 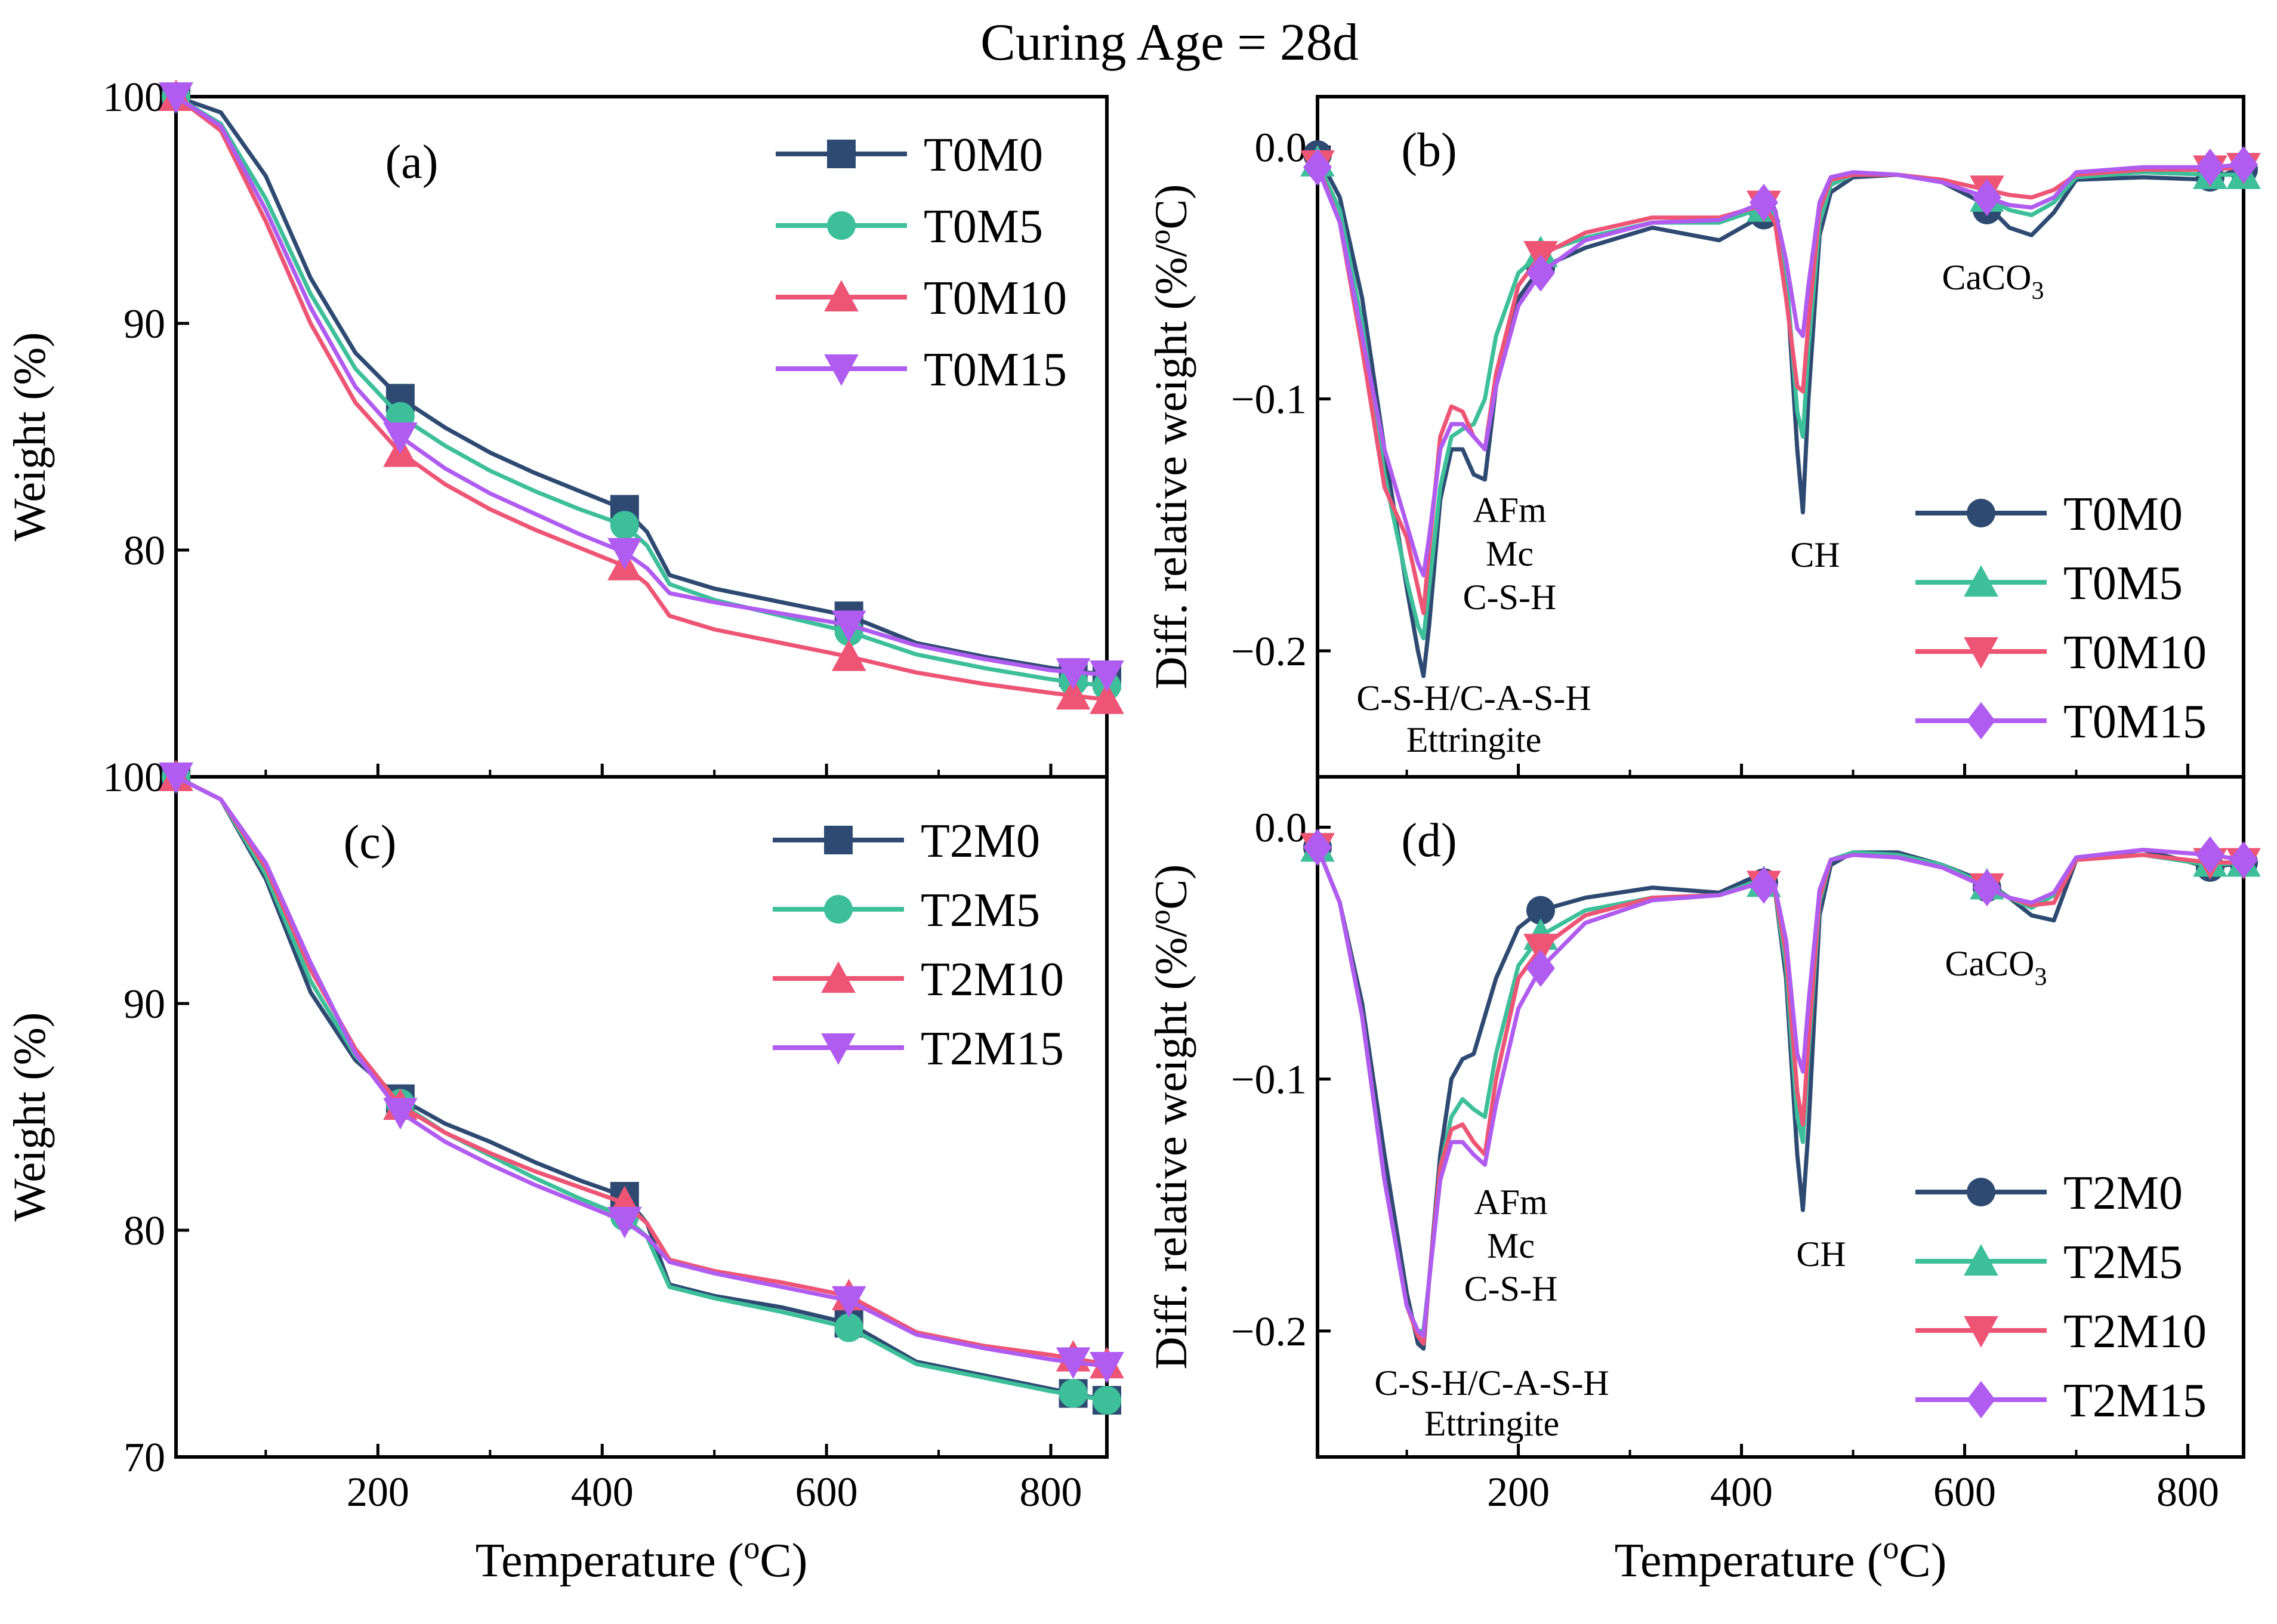 What do you see at coordinates (1509, 510) in the screenshot?
I see `annotation: AFm` at bounding box center [1509, 510].